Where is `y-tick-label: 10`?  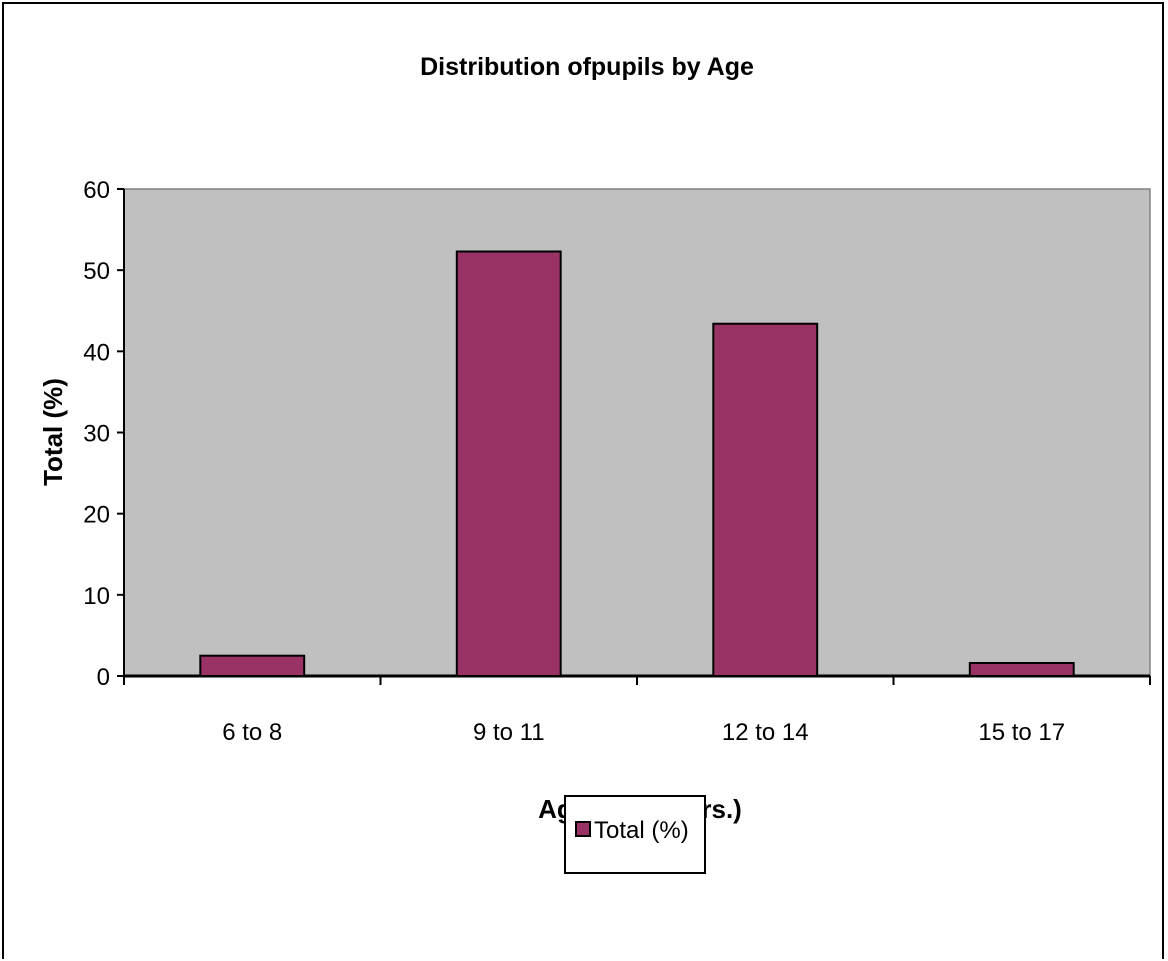 y-tick-label: 10 is located at coordinates (96, 596).